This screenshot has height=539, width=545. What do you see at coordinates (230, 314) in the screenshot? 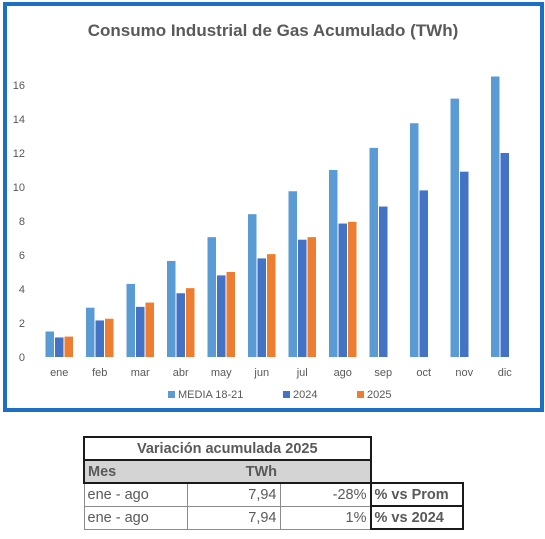
I see `bar-2025-may` at bounding box center [230, 314].